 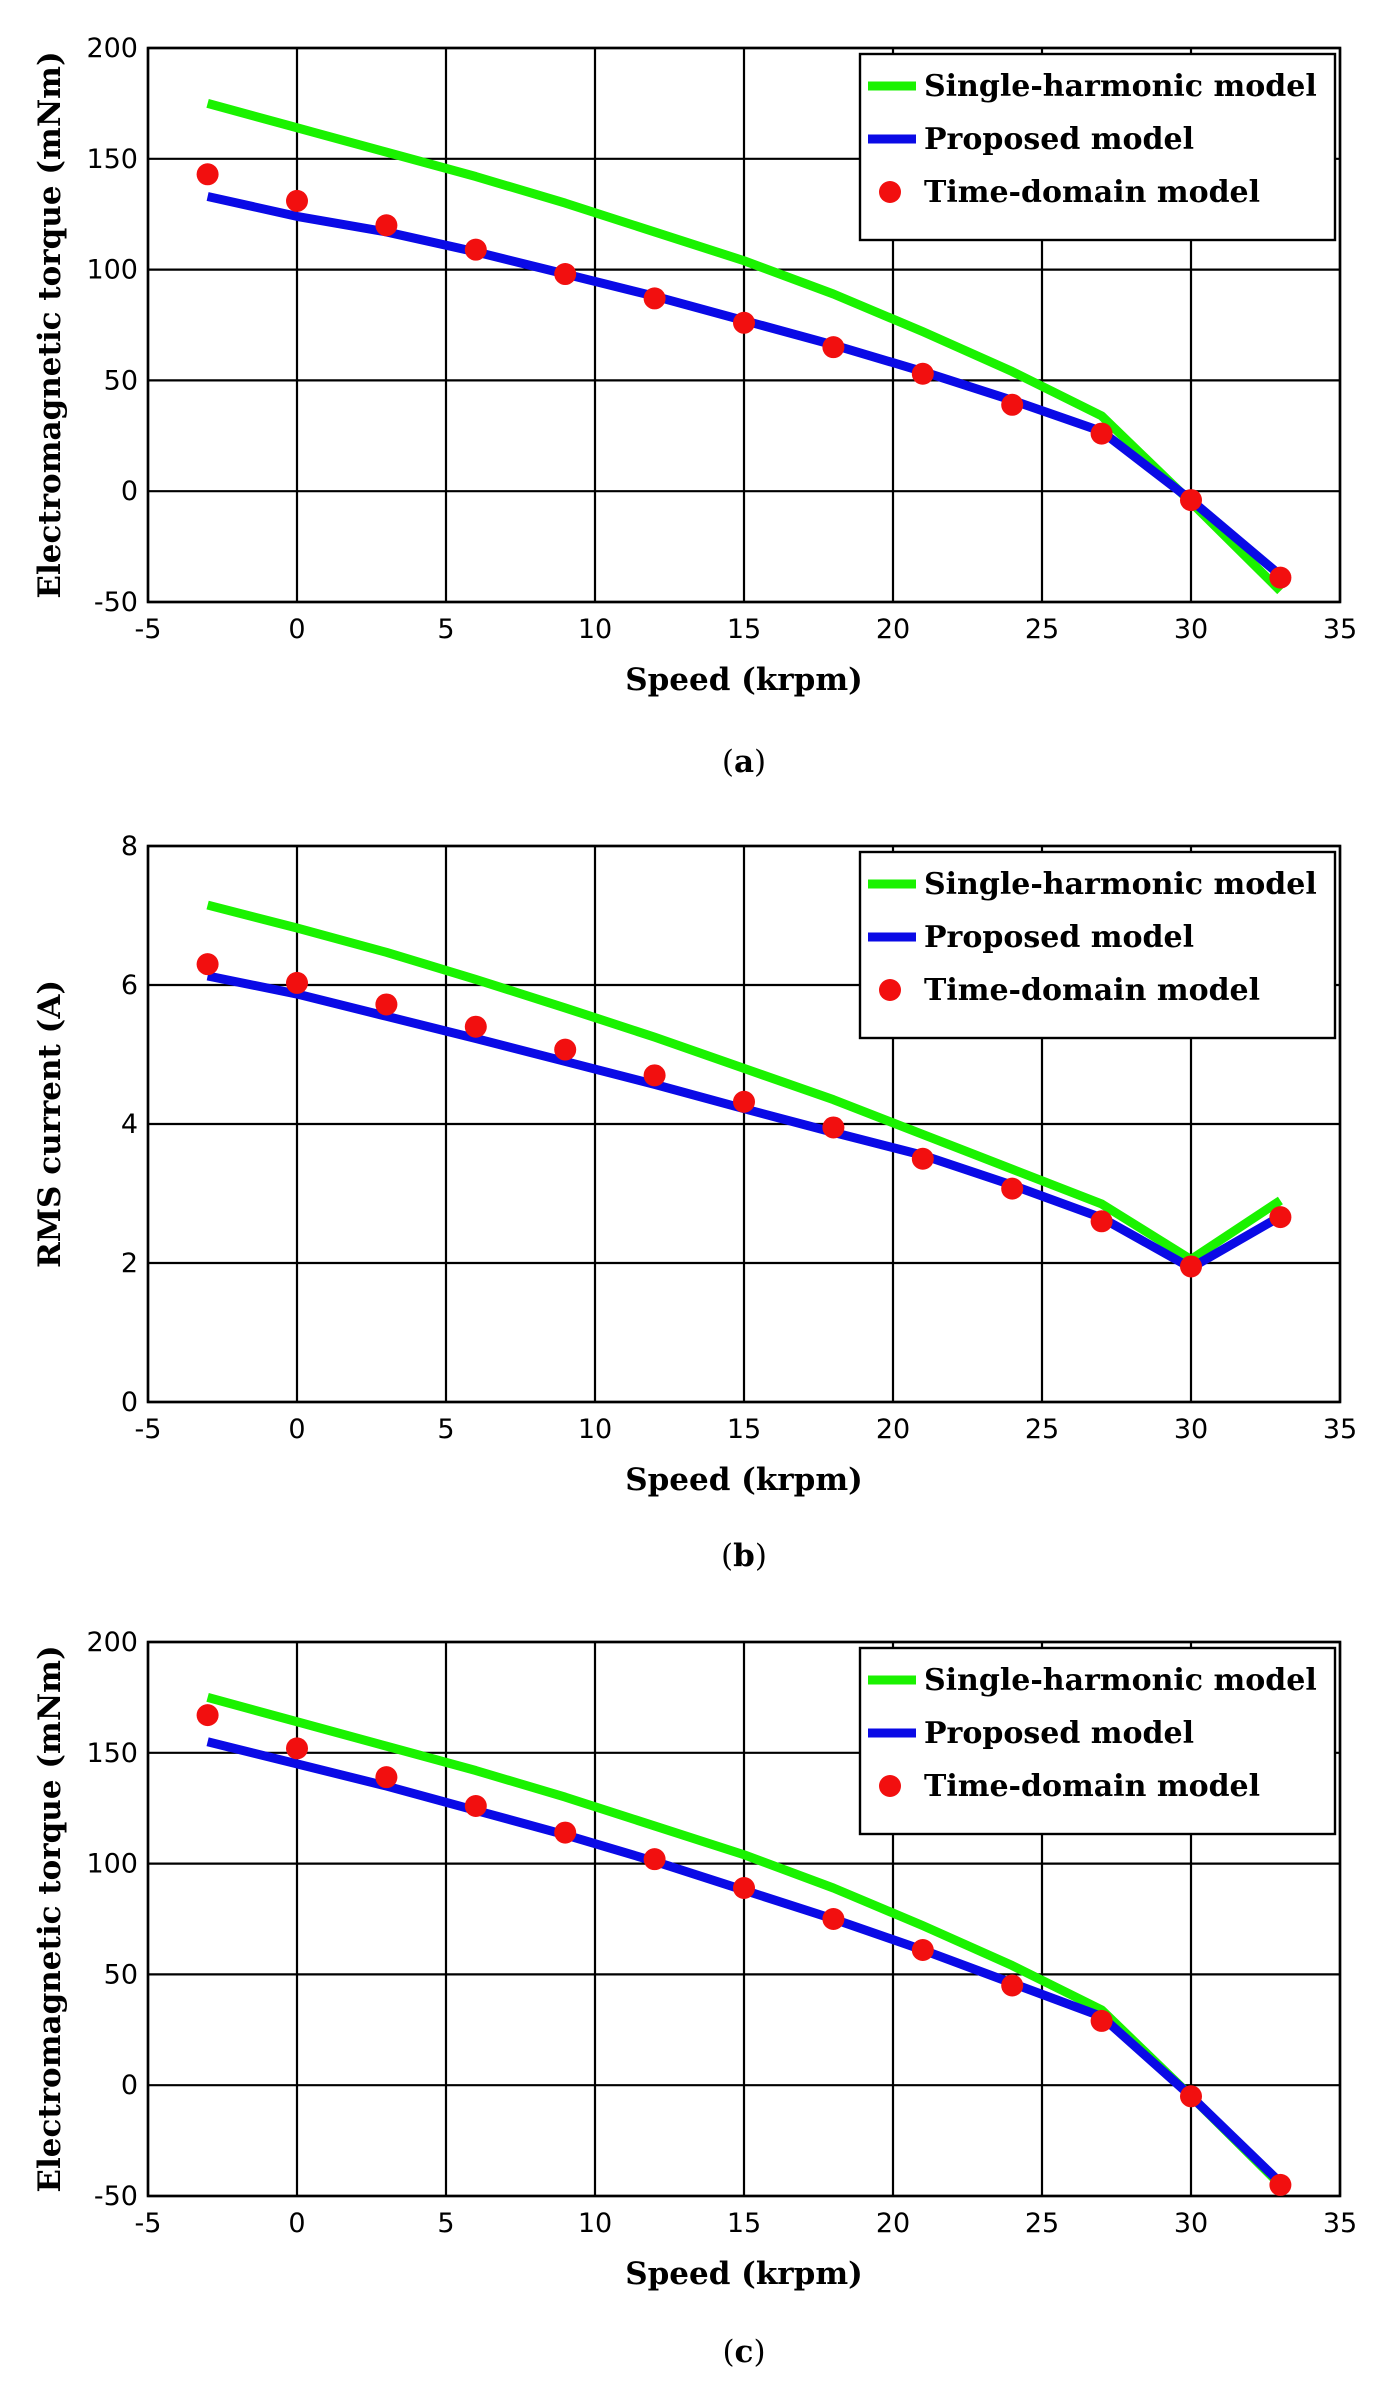 I want to click on y-tick-label: 4, so click(x=129, y=1124).